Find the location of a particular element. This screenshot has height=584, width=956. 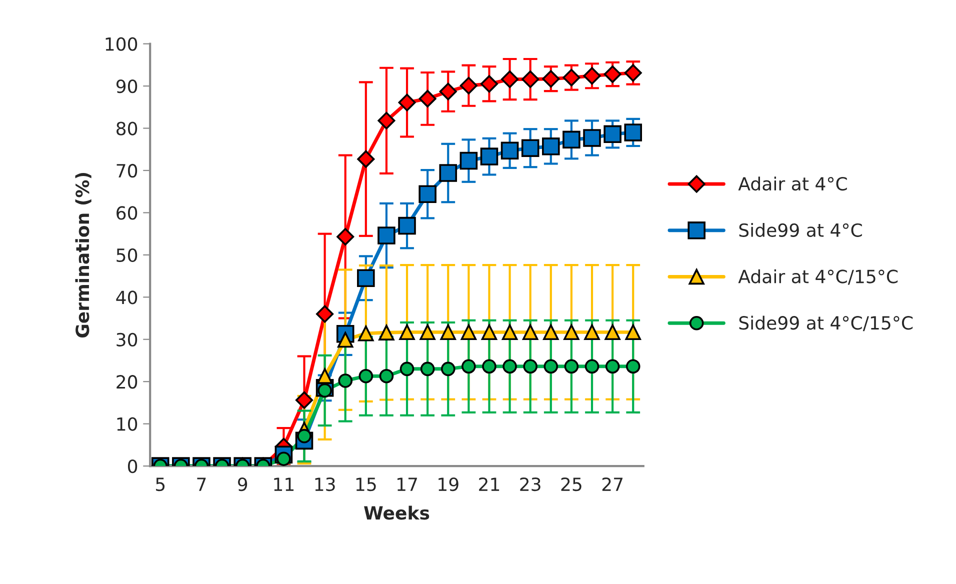

x-tick-label: 21 is located at coordinates (489, 484).